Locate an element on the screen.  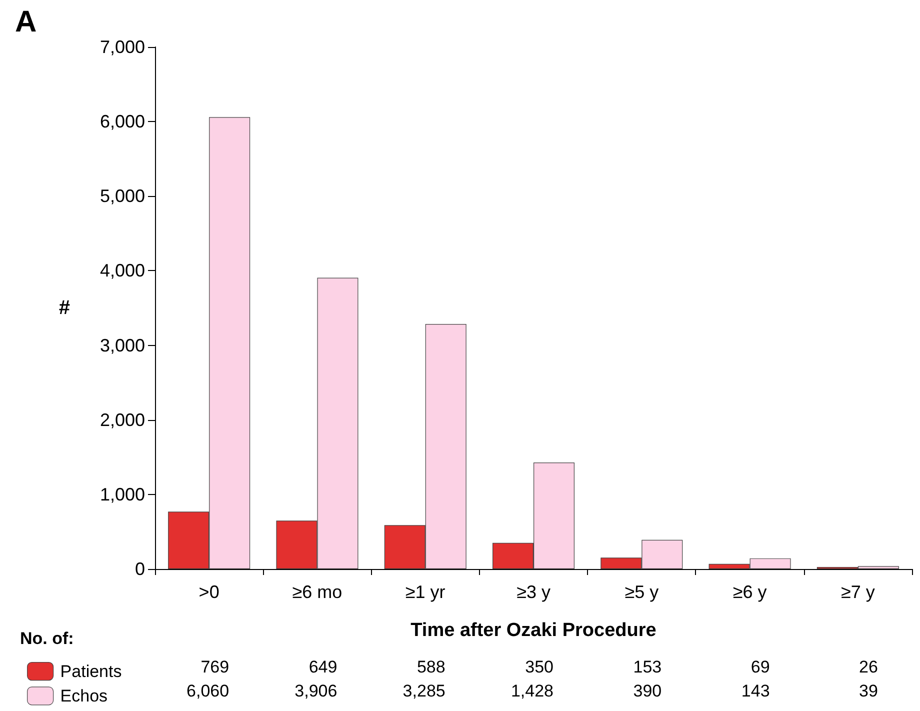
y-tick-label: 2,000 is located at coordinates (122, 420).